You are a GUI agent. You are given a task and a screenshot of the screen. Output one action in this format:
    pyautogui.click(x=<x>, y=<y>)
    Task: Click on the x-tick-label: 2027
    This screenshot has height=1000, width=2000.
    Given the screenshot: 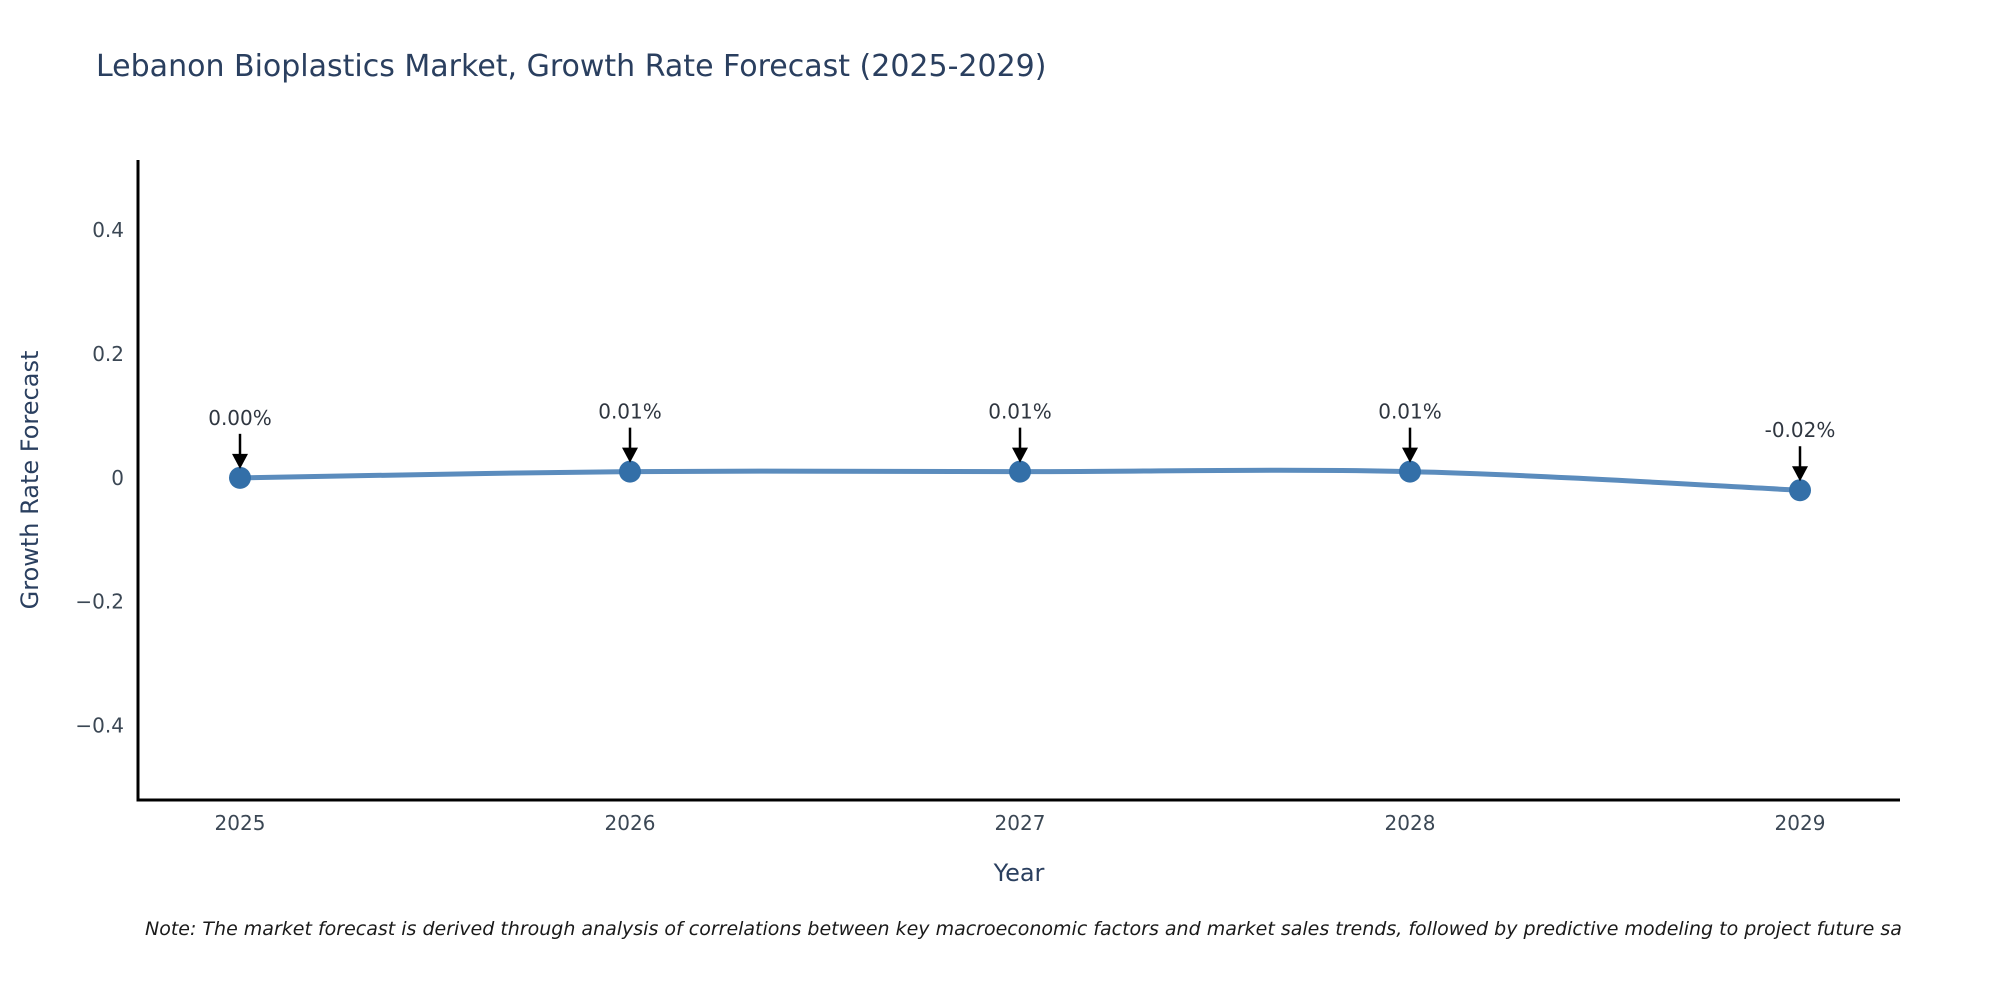 What is the action you would take?
    pyautogui.click(x=1020, y=823)
    